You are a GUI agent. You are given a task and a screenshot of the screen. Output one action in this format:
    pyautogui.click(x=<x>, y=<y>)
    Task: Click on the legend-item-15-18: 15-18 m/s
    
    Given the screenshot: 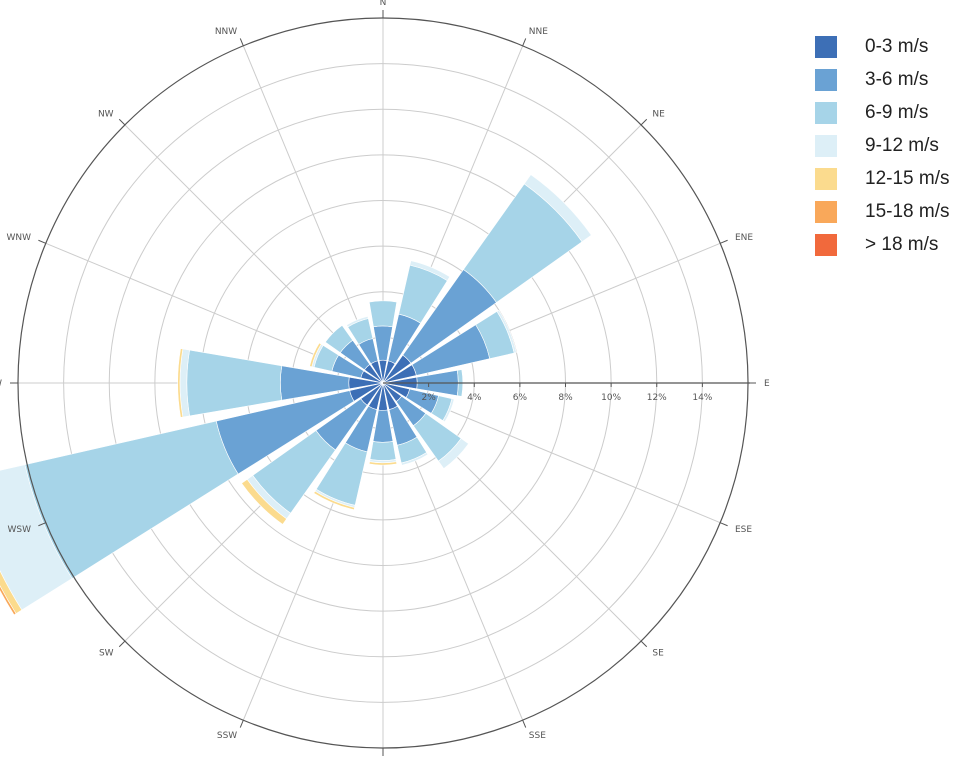 What is the action you would take?
    pyautogui.click(x=882, y=212)
    